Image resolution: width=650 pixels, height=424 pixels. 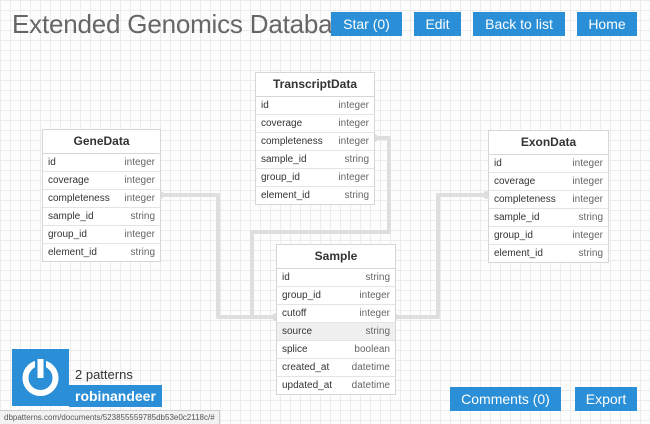 What do you see at coordinates (297, 331) in the screenshot?
I see `field-name: source` at bounding box center [297, 331].